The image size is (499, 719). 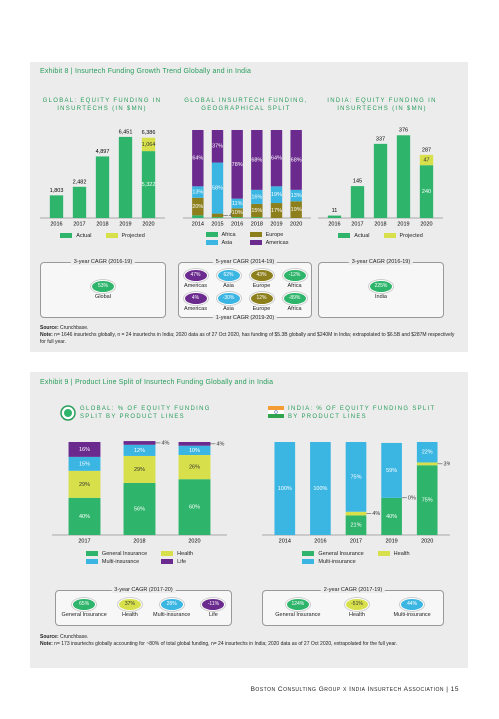 I want to click on data-label: 5,322, so click(x=149, y=185).